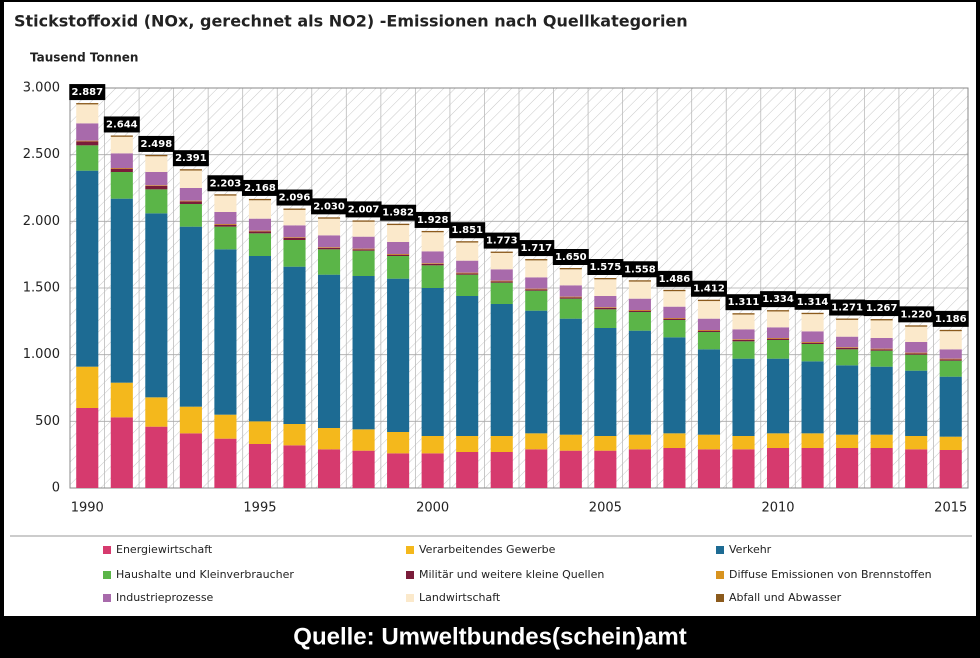  What do you see at coordinates (41, 288) in the screenshot?
I see `y-tick-label: 1.500` at bounding box center [41, 288].